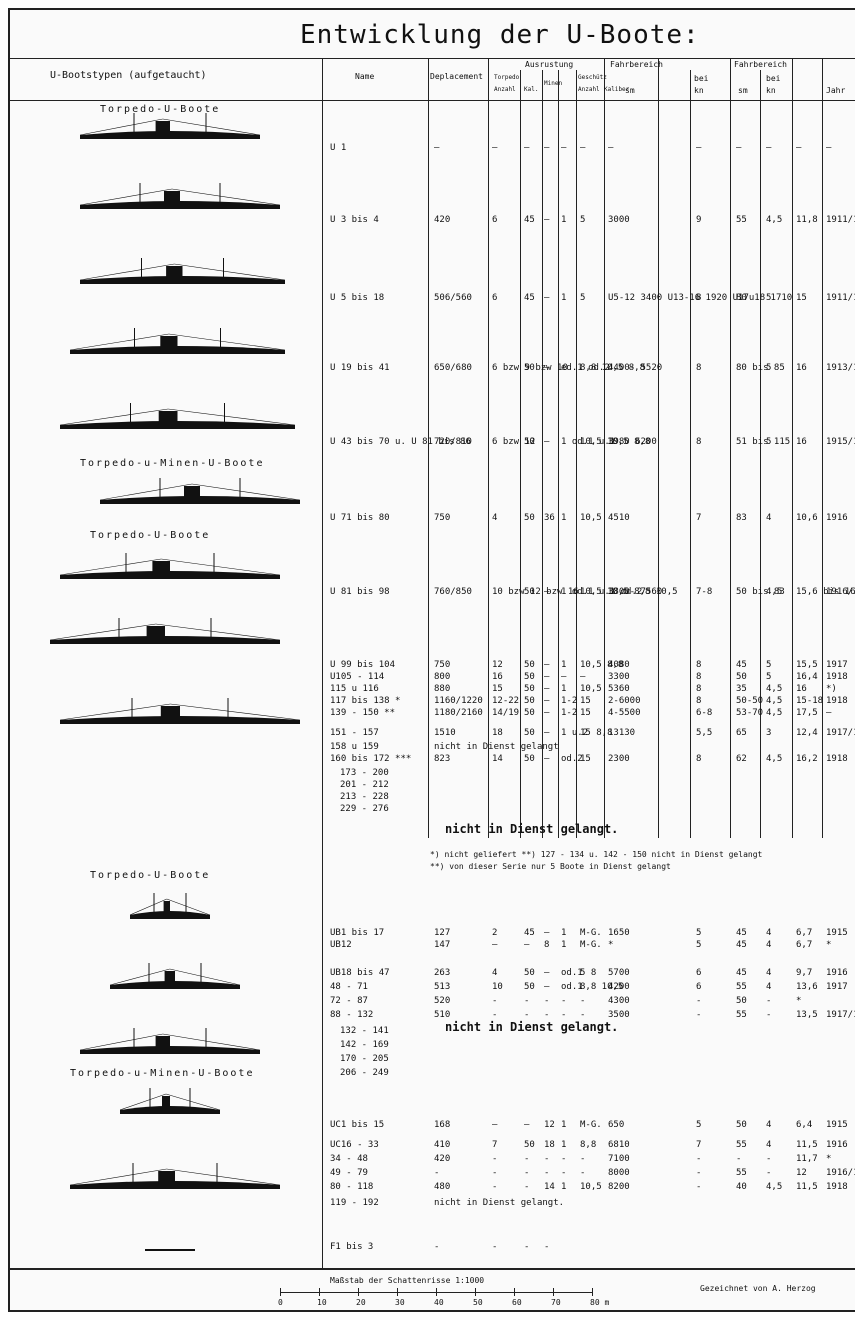  What do you see at coordinates (442, 665) in the screenshot?
I see `row-displacement: 750` at bounding box center [442, 665].